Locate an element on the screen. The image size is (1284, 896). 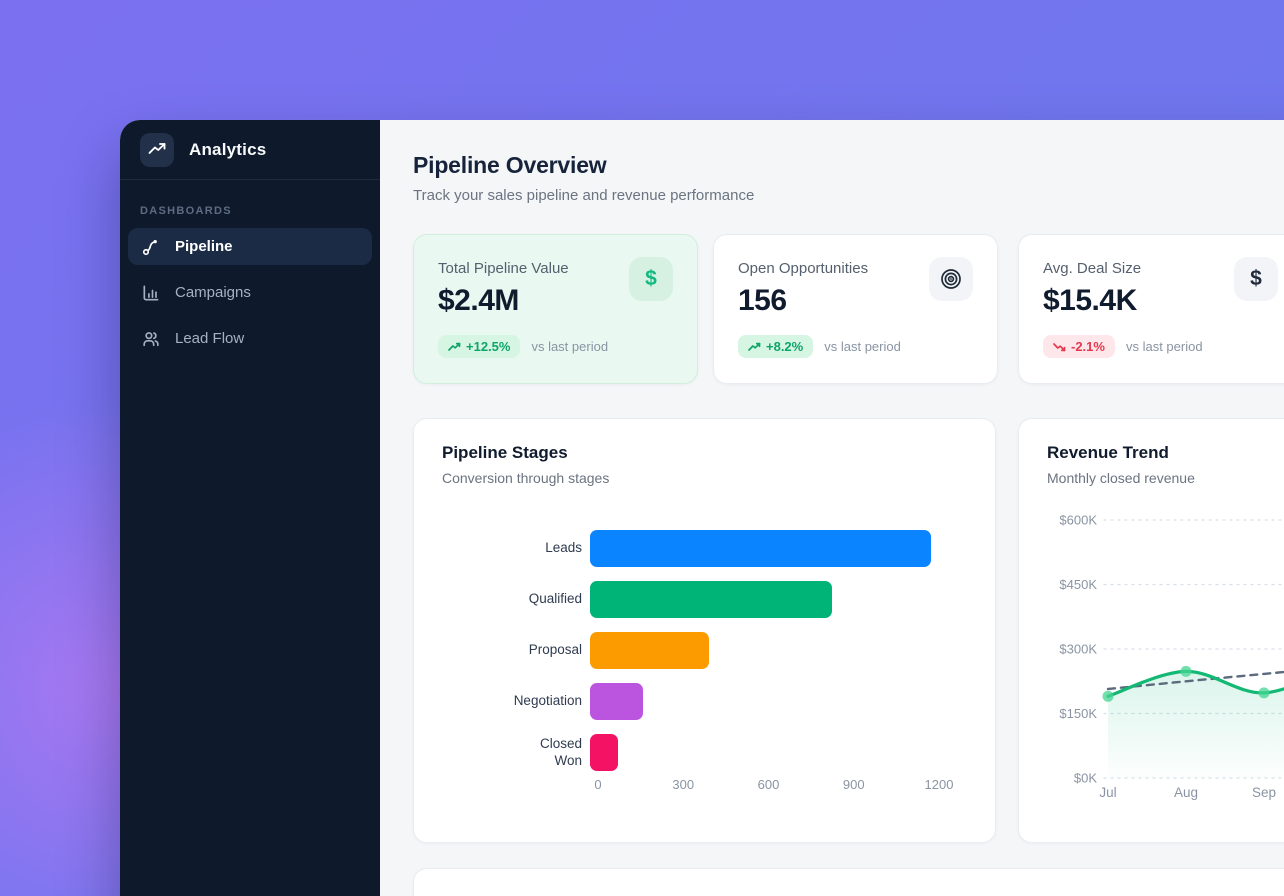
bar-label: Proposal is located at coordinates (555, 650).